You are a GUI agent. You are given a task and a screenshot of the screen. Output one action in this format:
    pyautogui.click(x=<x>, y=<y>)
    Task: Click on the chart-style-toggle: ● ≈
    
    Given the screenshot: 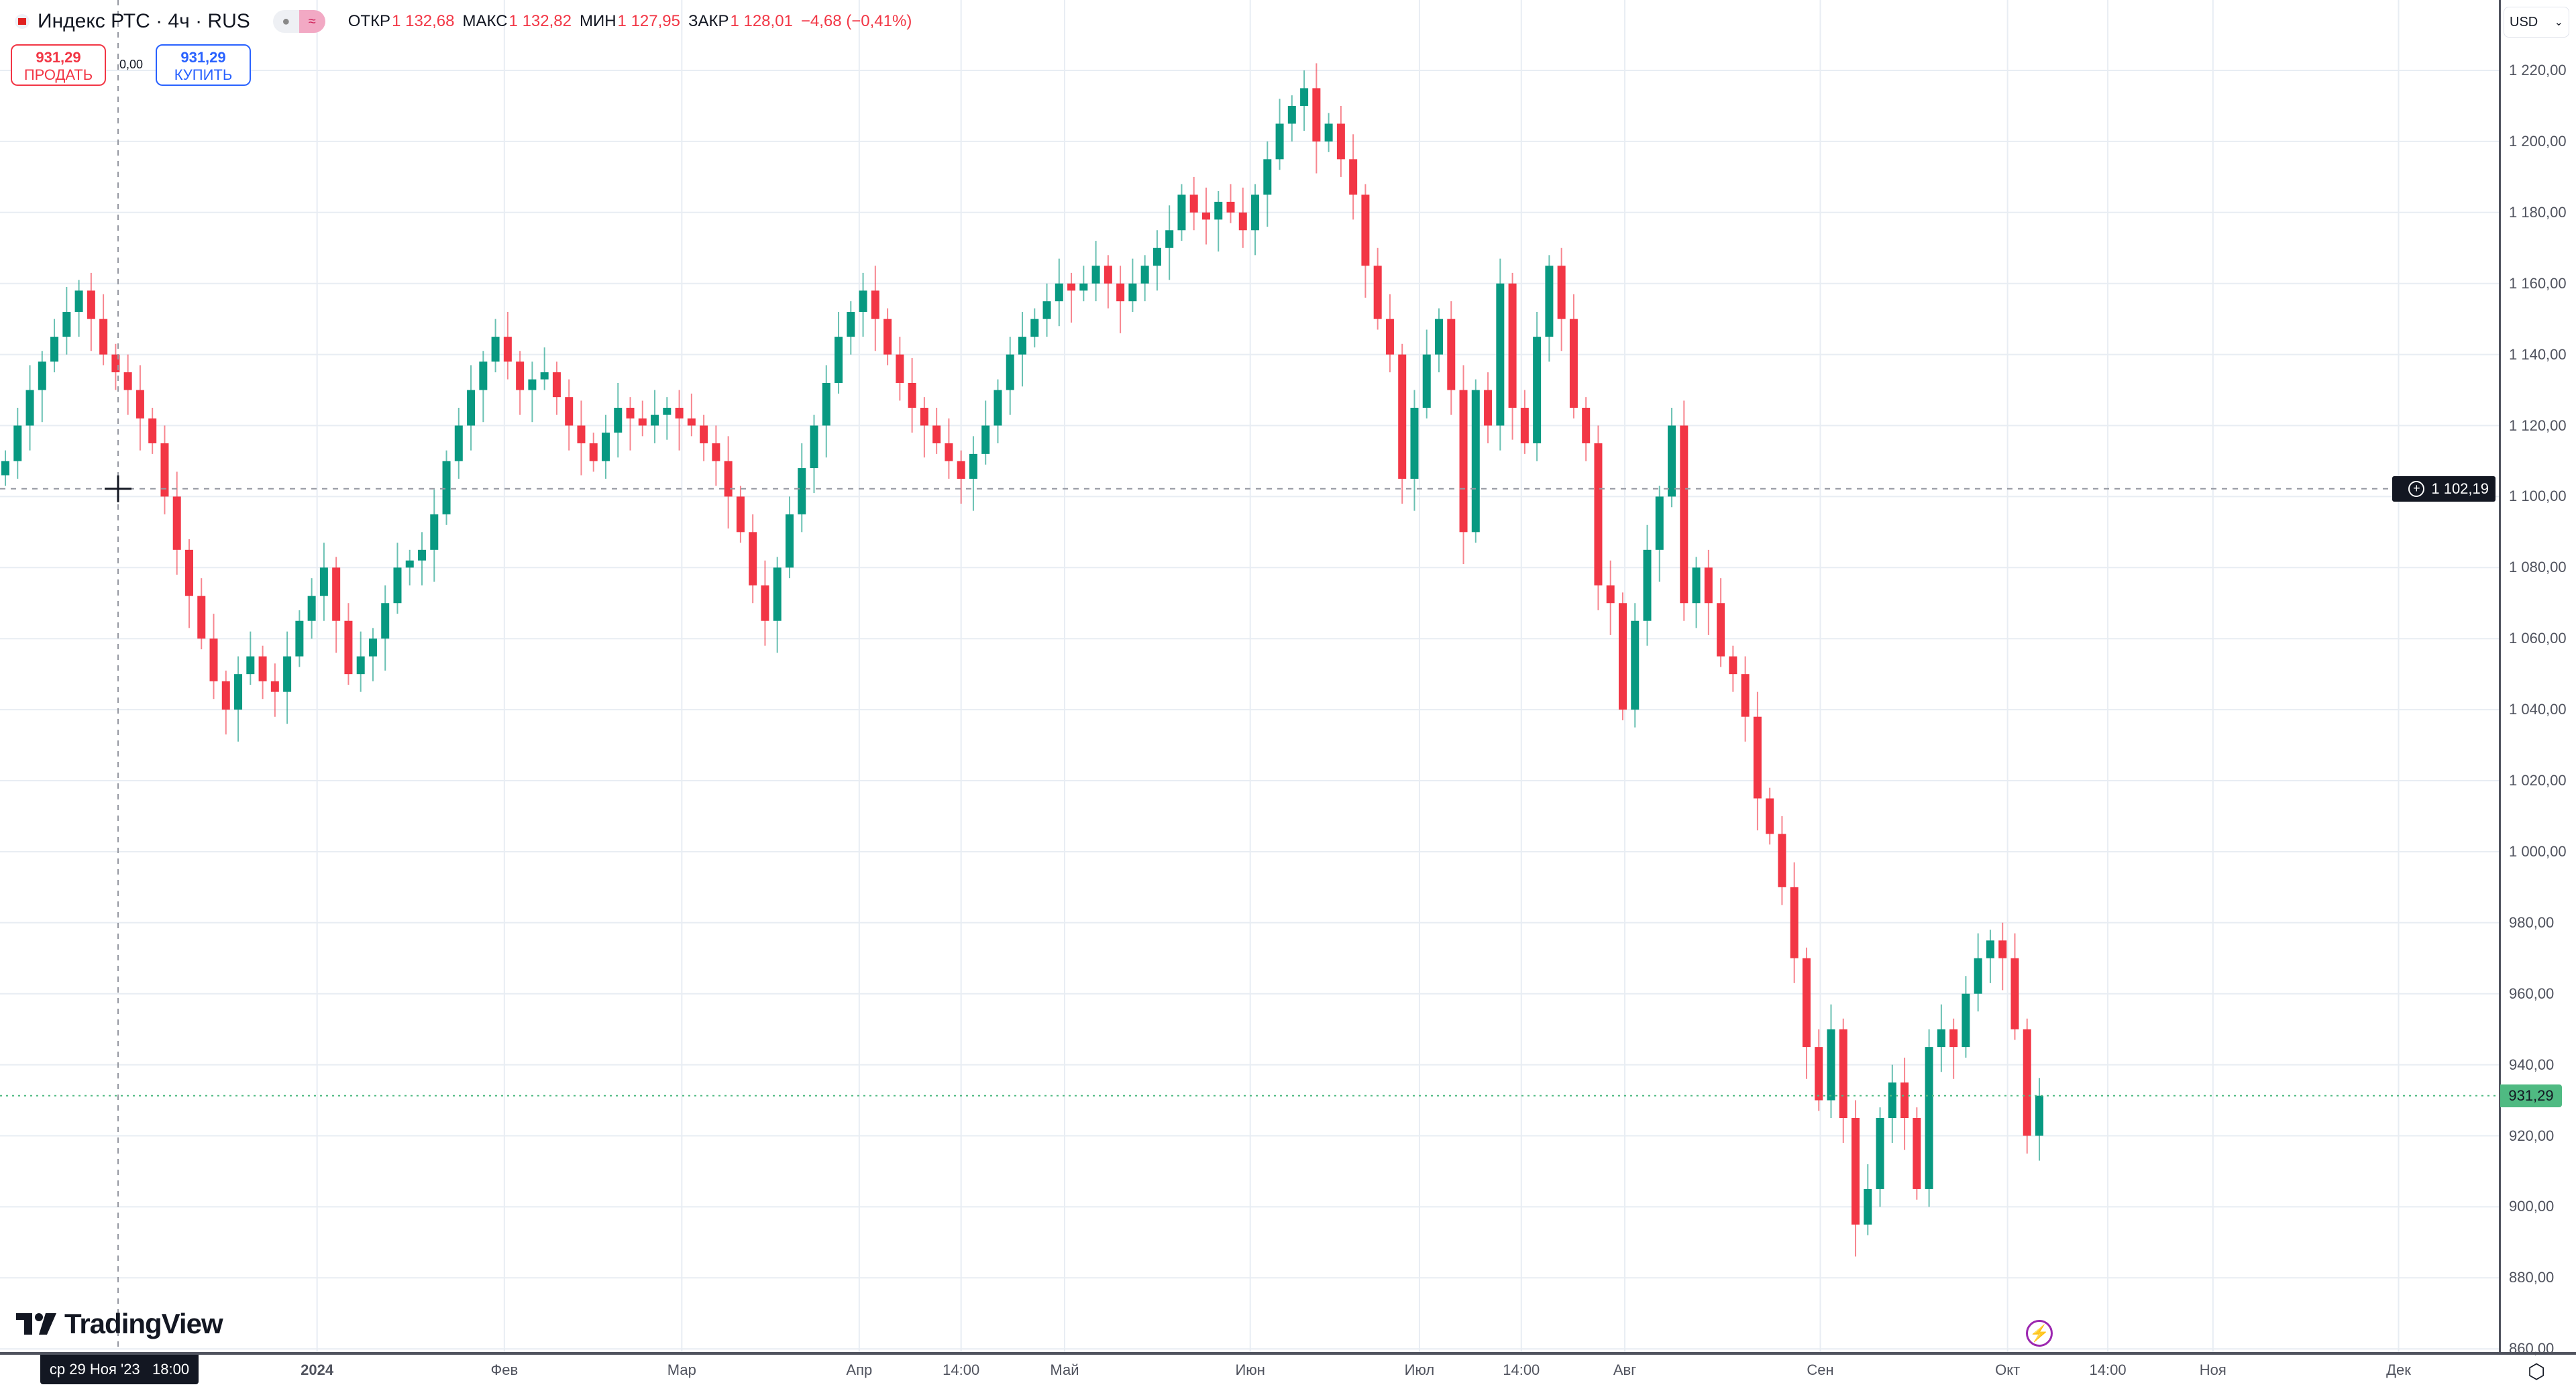 What is the action you would take?
    pyautogui.click(x=298, y=21)
    